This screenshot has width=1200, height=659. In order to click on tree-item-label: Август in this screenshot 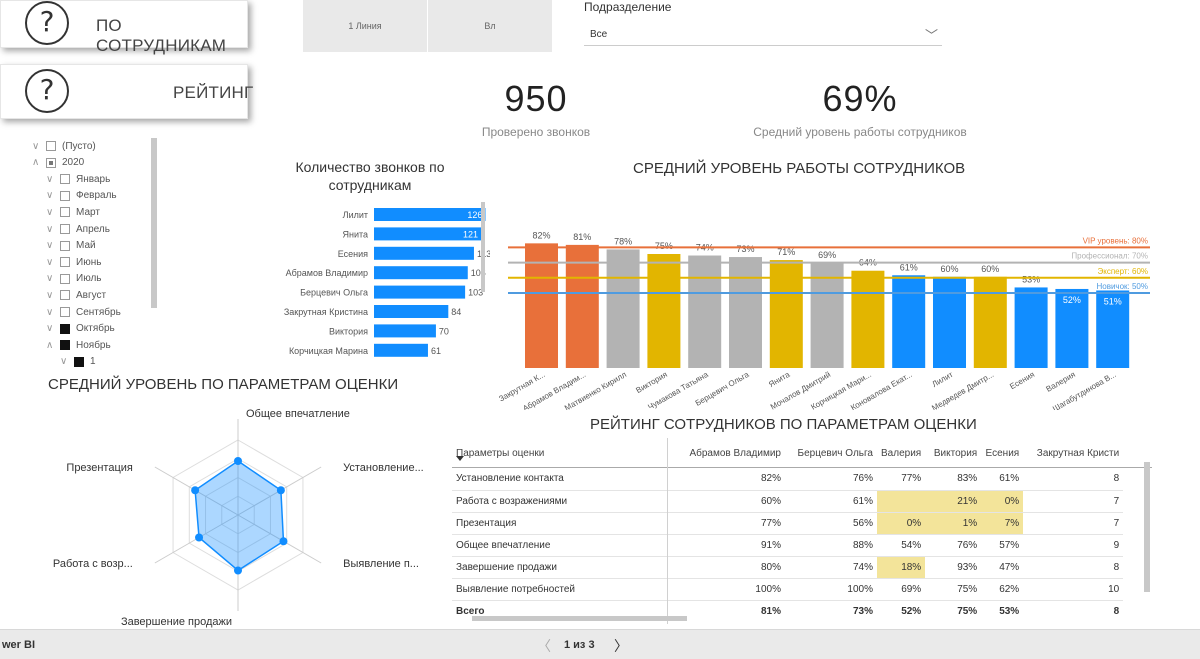, I will do `click(91, 295)`.